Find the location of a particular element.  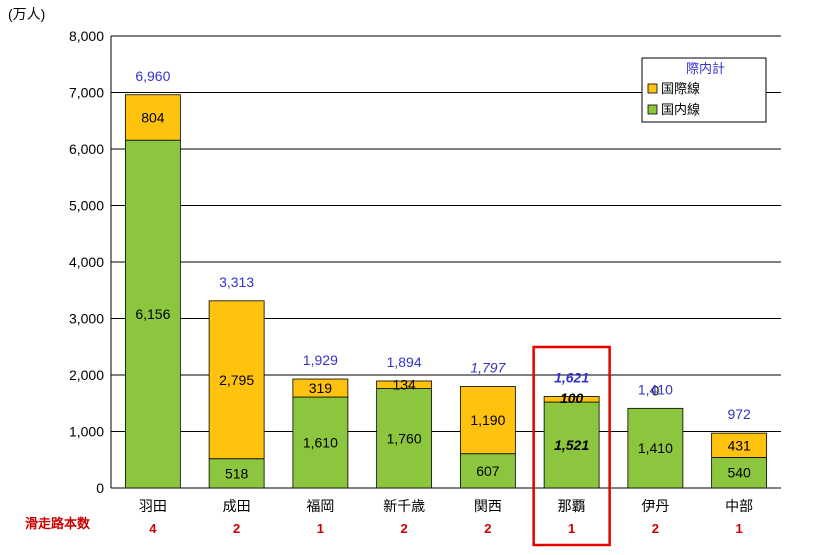

label-domestic-2: 1,610 is located at coordinates (320, 443).